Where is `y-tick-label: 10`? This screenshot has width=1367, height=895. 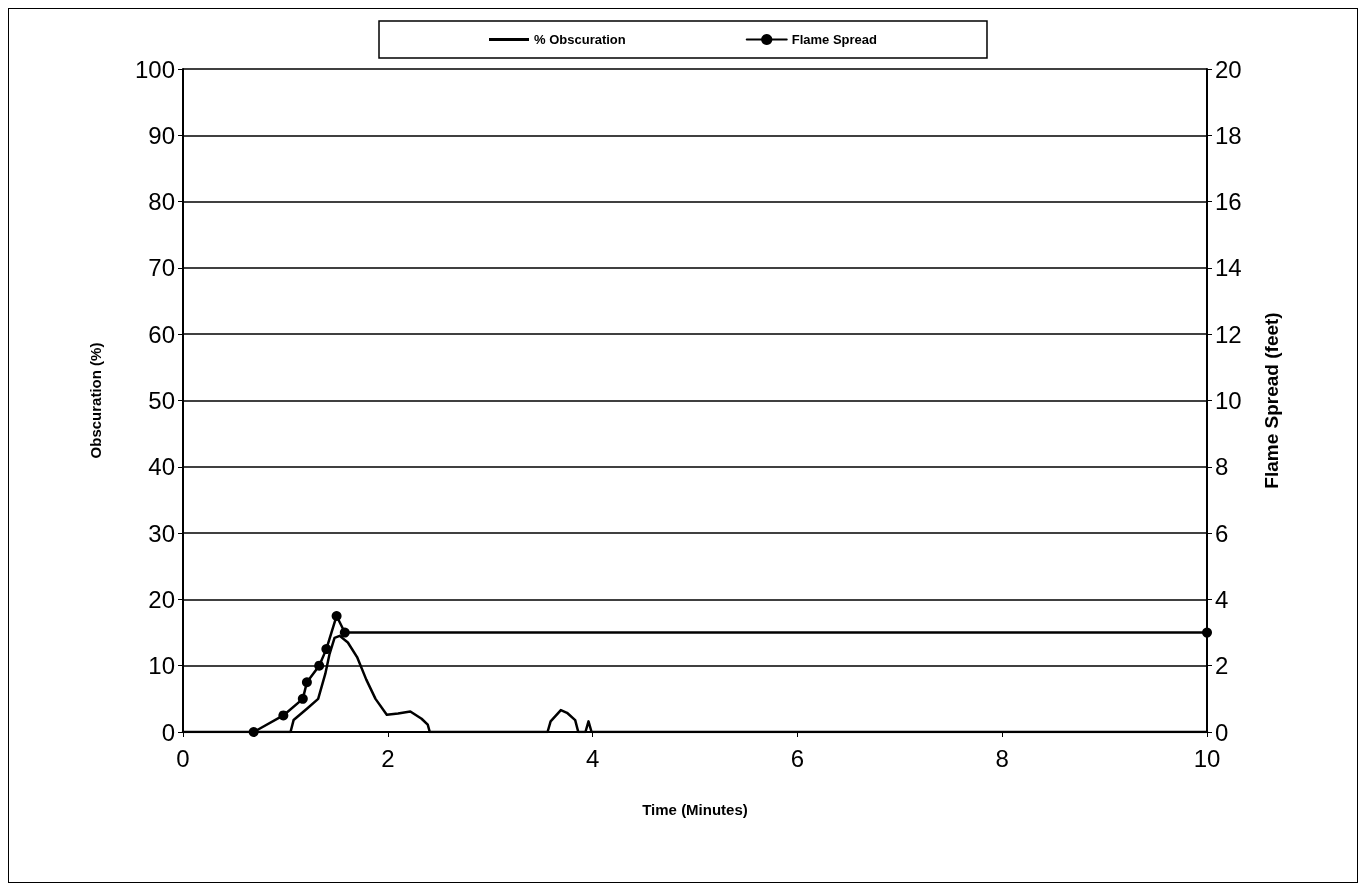
y-tick-label: 10 is located at coordinates (161, 666).